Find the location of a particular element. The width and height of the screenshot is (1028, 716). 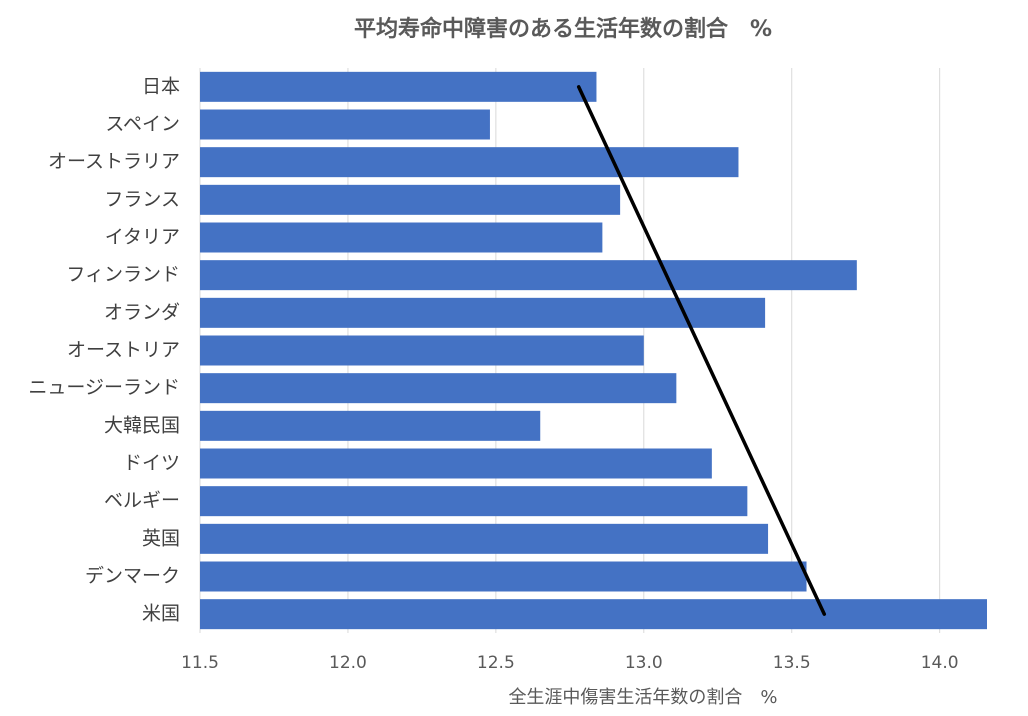

x-tick-label: 12.5 is located at coordinates (496, 663).